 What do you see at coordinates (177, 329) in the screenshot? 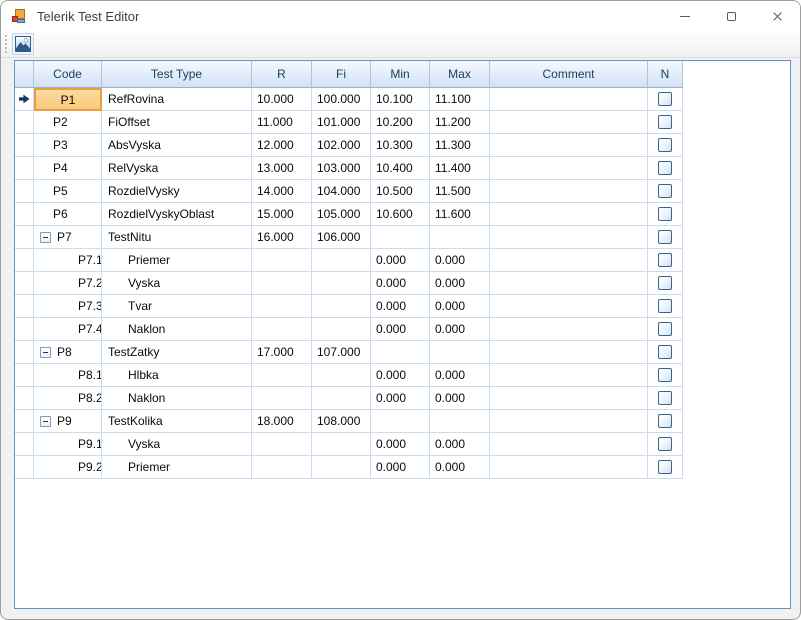
I see `cell-test-type: Naklon` at bounding box center [177, 329].